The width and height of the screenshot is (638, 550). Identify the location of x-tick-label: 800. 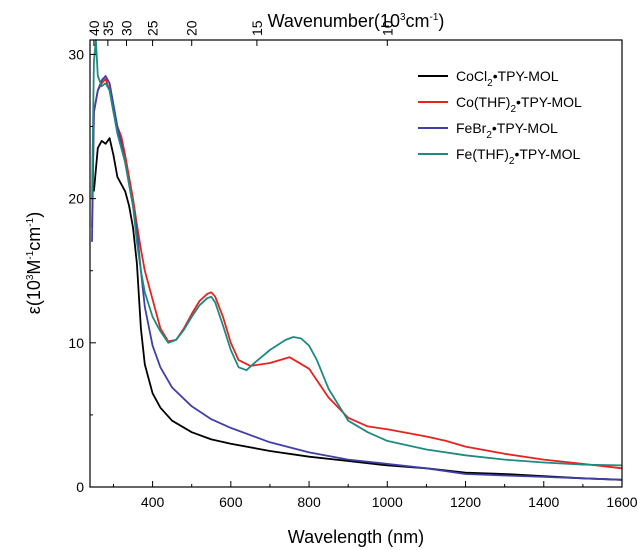
(309, 502).